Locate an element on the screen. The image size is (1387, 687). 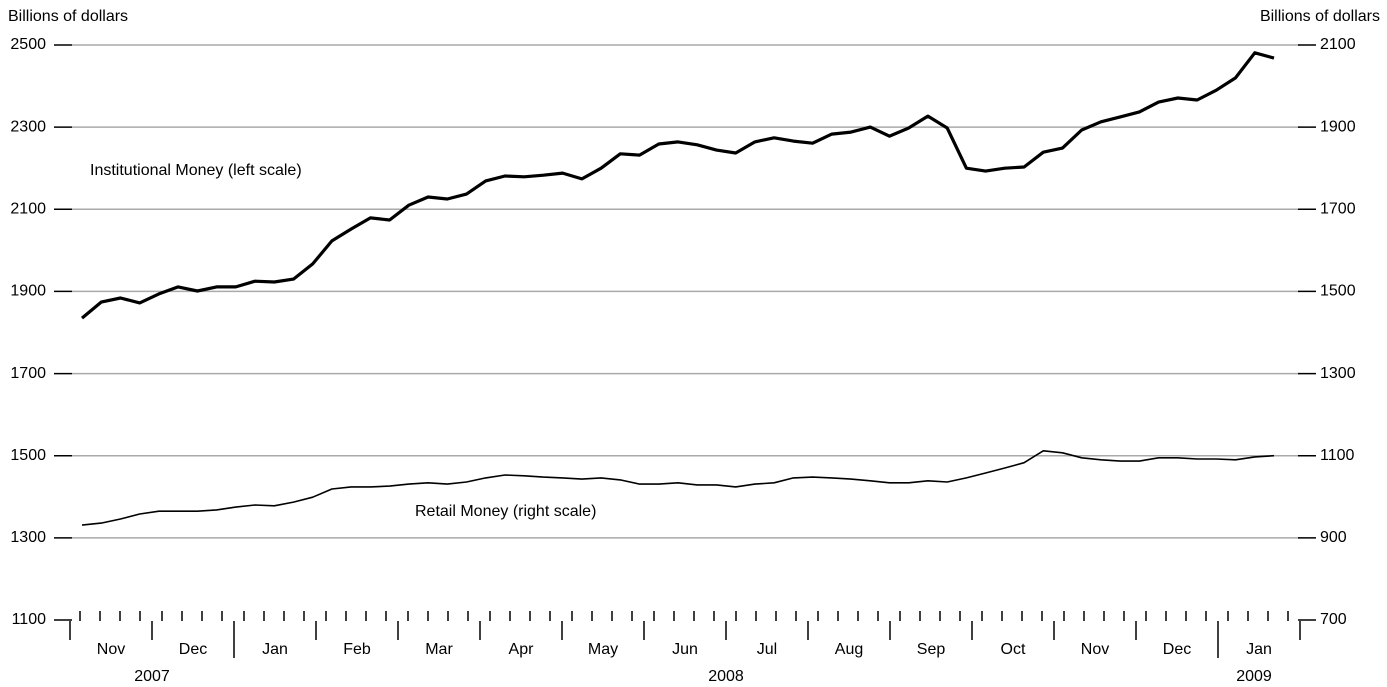
x-month-label: Aug is located at coordinates (849, 649).